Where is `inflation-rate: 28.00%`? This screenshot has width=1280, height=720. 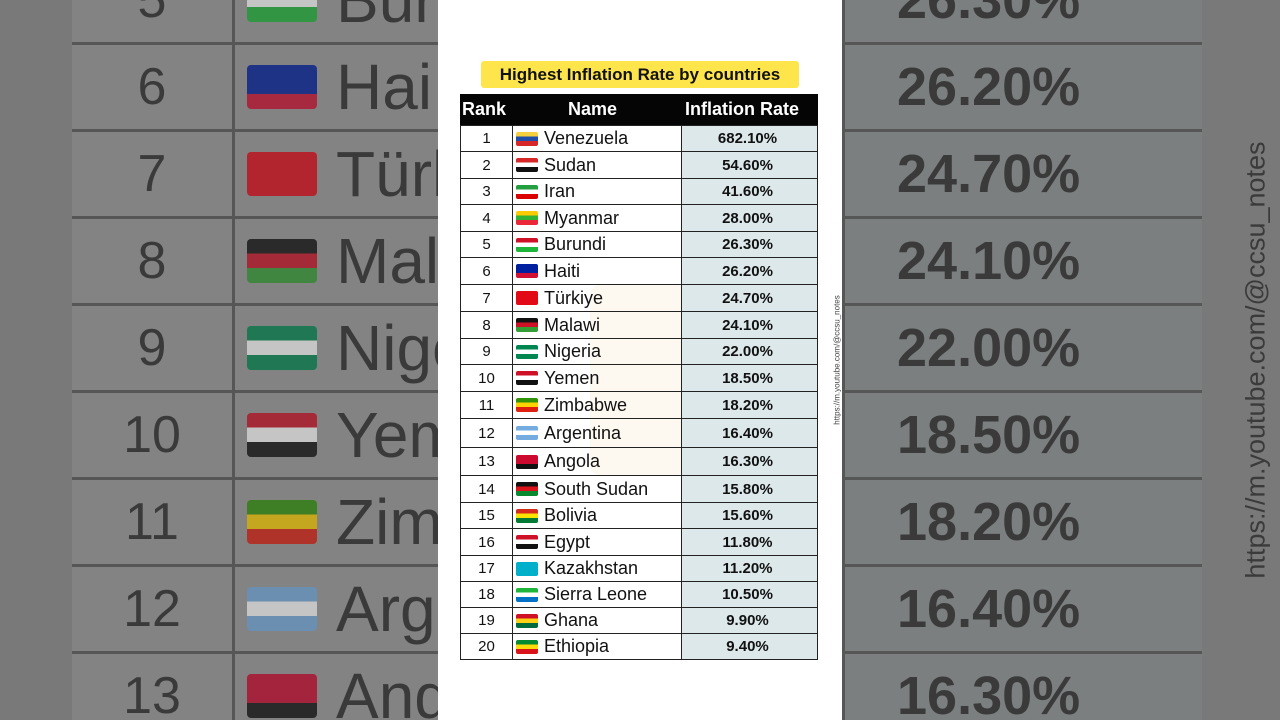
inflation-rate: 28.00% is located at coordinates (747, 218).